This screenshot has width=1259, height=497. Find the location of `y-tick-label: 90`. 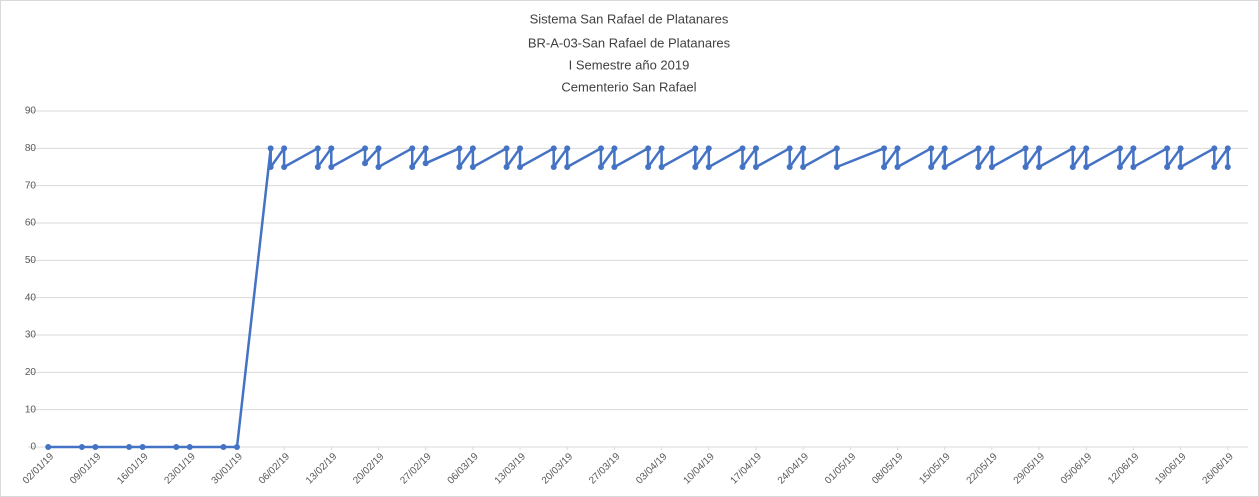

y-tick-label: 90 is located at coordinates (31, 111).